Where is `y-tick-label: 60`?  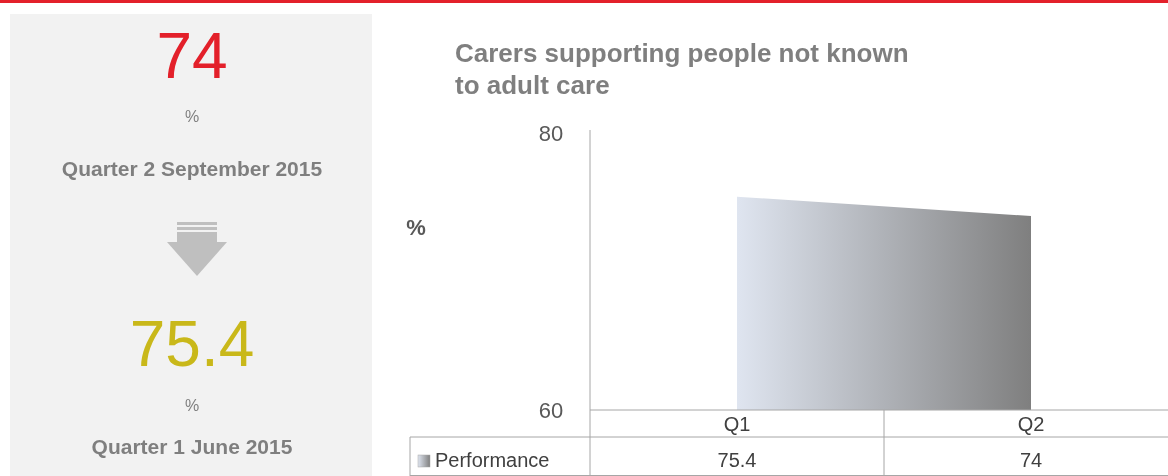 y-tick-label: 60 is located at coordinates (551, 410).